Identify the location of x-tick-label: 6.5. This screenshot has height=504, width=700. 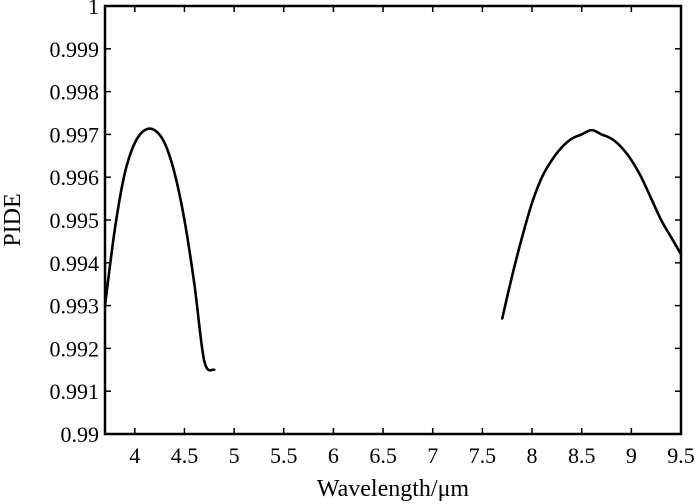
(383, 455).